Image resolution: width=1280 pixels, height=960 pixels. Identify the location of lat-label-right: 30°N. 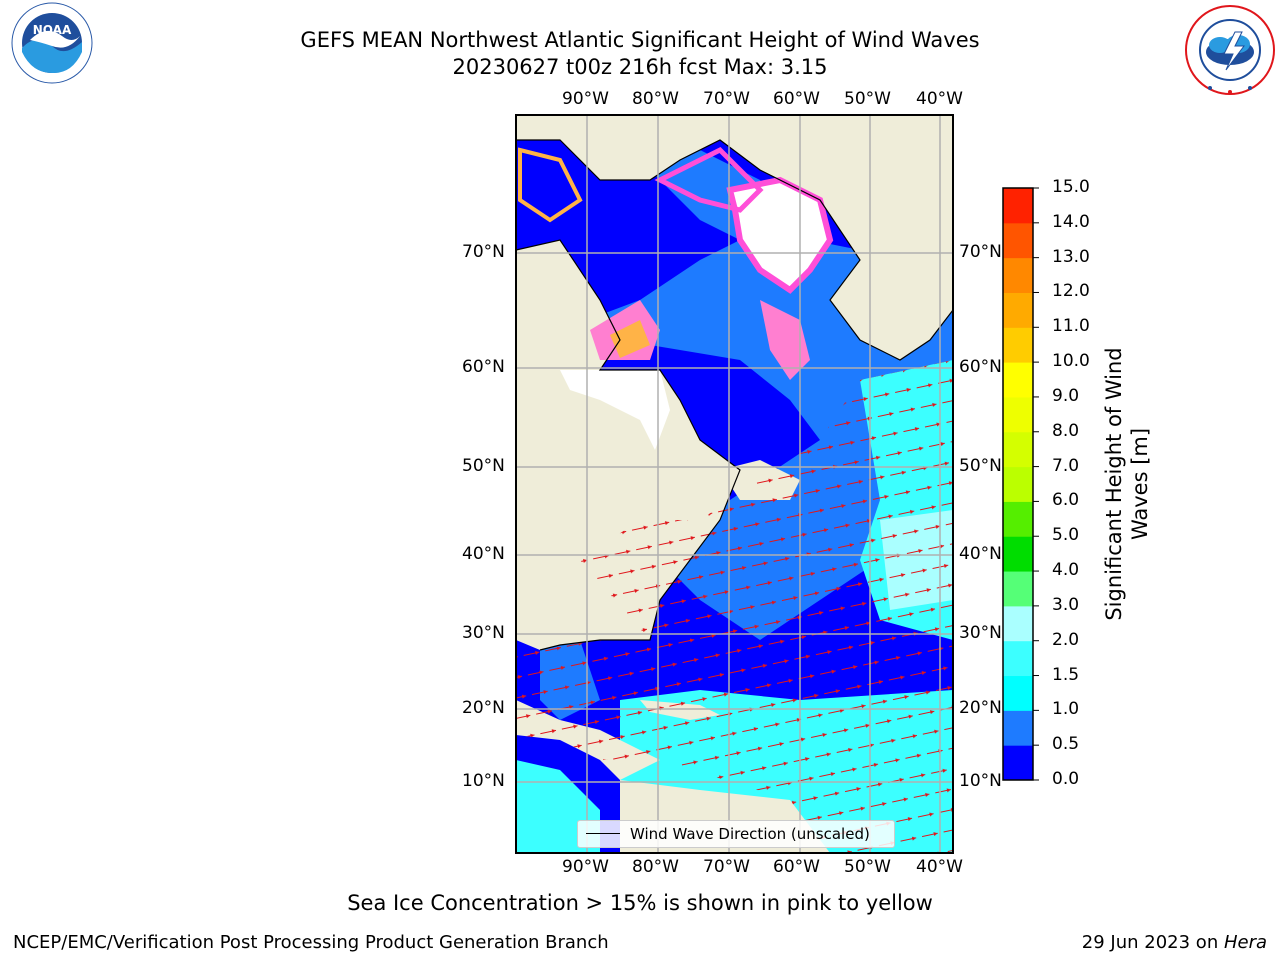
(980, 633).